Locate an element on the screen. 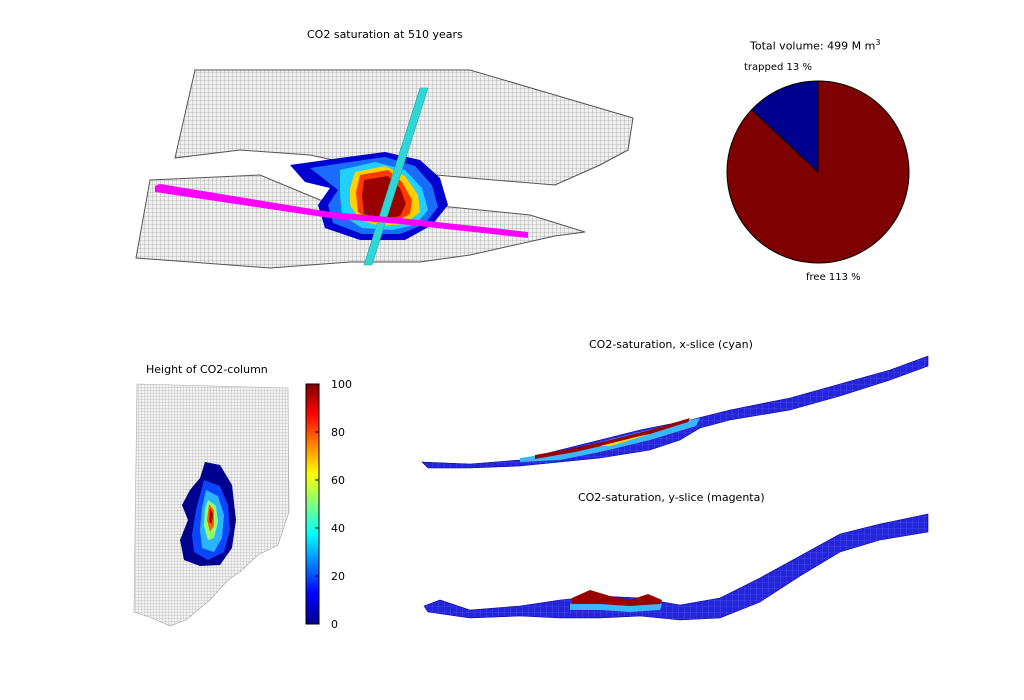 The height and width of the screenshot is (700, 1024). yslice-title: CO2-saturation, y-slice (magenta) is located at coordinates (671, 497).